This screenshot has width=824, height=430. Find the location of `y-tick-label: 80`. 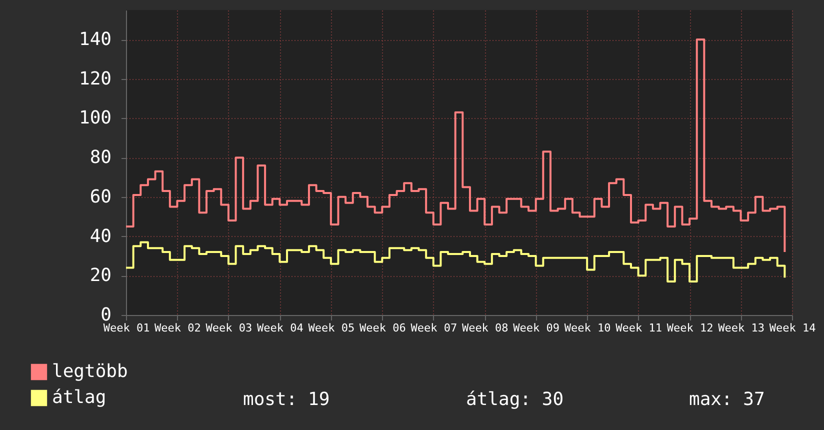

y-tick-label: 80 is located at coordinates (101, 157).